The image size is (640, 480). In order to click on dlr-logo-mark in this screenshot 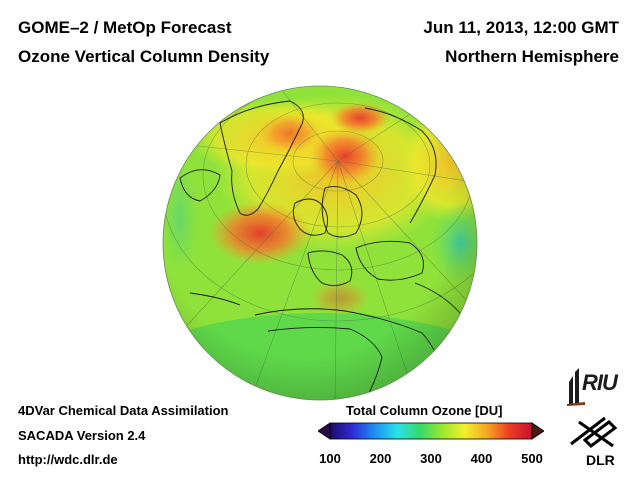, I will do `click(594, 432)`.